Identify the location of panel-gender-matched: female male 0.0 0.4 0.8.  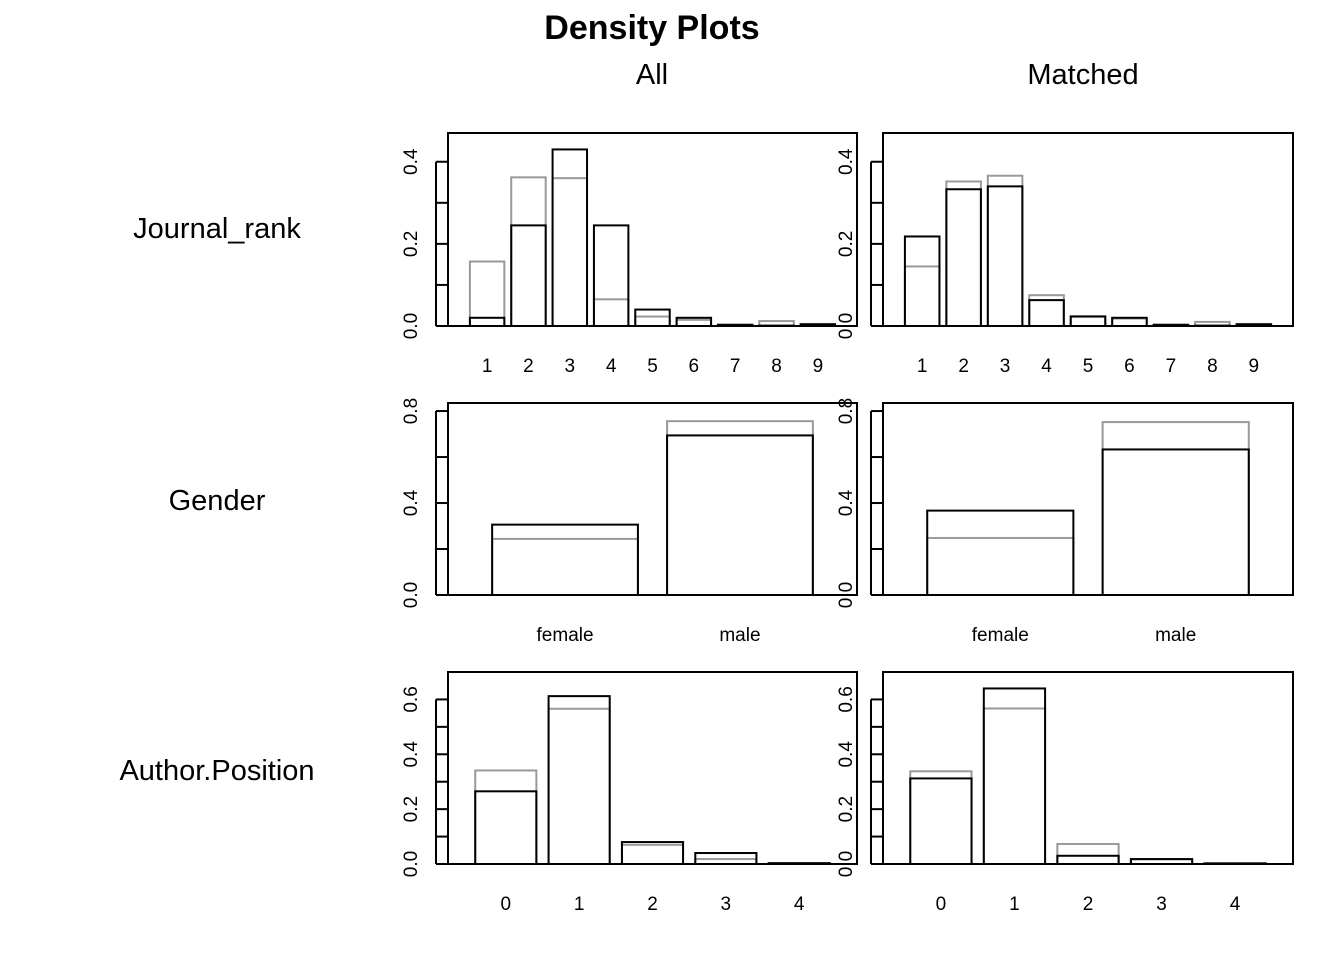
(1065, 522).